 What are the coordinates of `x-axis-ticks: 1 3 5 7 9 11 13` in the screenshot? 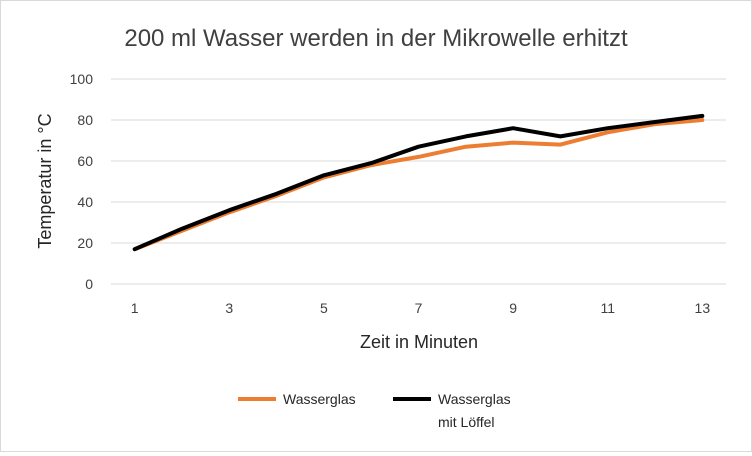 It's located at (421, 308).